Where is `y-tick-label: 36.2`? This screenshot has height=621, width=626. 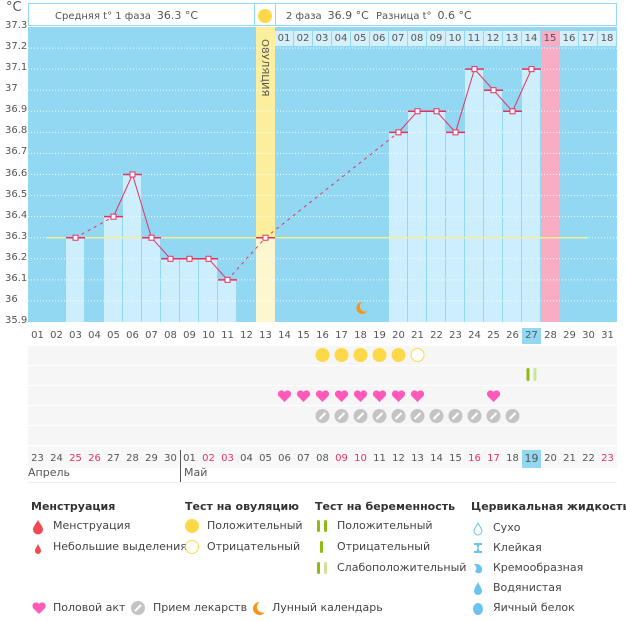 y-tick-label: 36.2 is located at coordinates (16, 257).